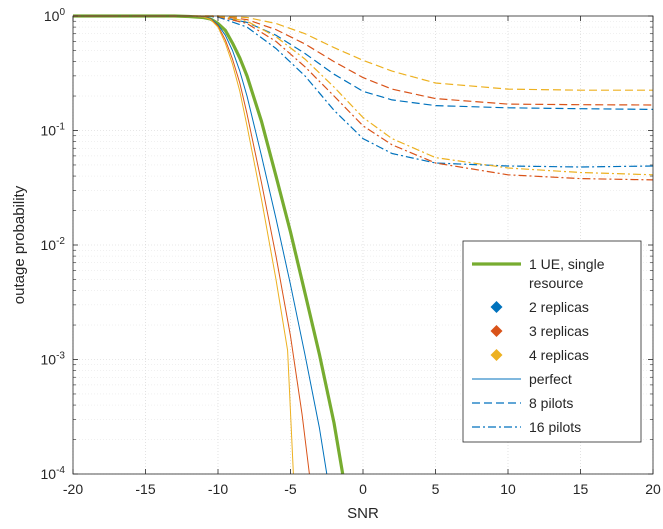  What do you see at coordinates (508, 489) in the screenshot?
I see `x-tick-label: 10` at bounding box center [508, 489].